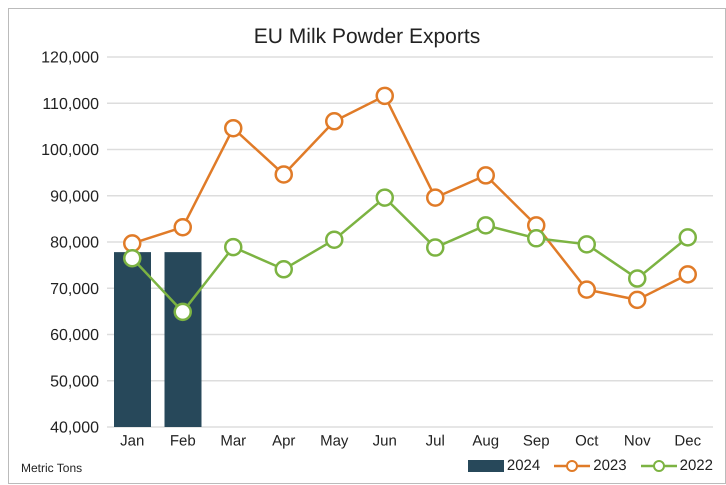 The width and height of the screenshot is (726, 485). Describe the element at coordinates (435, 441) in the screenshot. I see `x-tick-label: Jul` at that location.